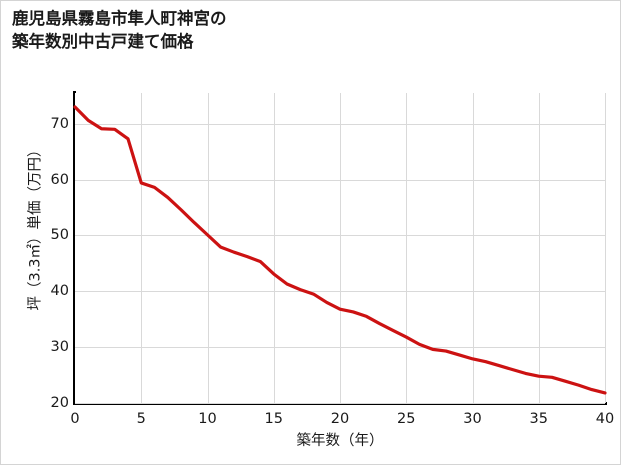 This screenshot has width=621, height=465. Describe the element at coordinates (472, 419) in the screenshot. I see `x-tick-label-30: 30` at that location.